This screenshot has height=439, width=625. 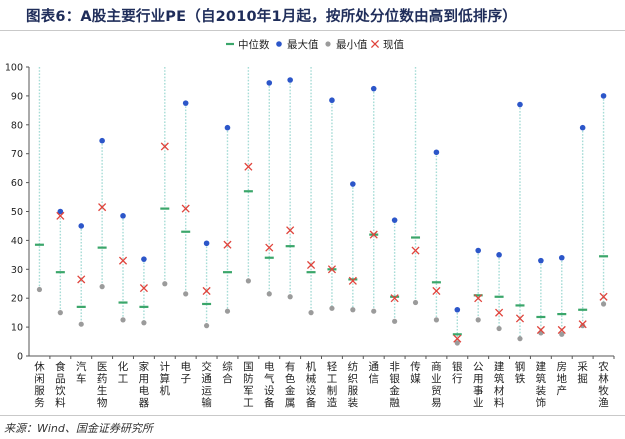 I want to click on x-tick-label: 电子, so click(x=185, y=372).